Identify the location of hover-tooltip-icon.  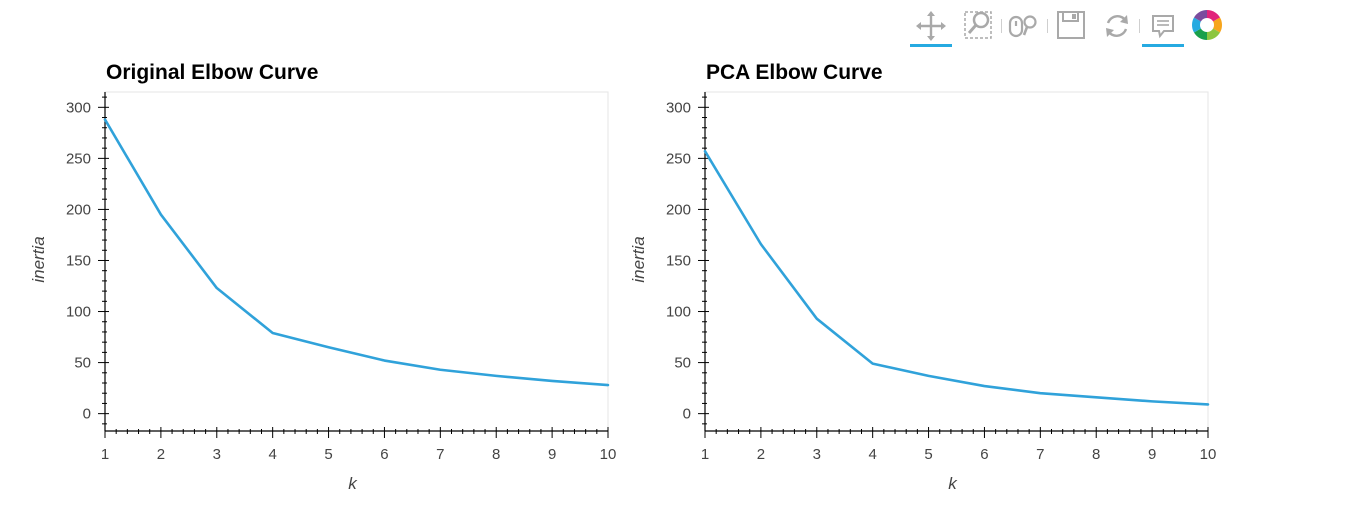
(1163, 27).